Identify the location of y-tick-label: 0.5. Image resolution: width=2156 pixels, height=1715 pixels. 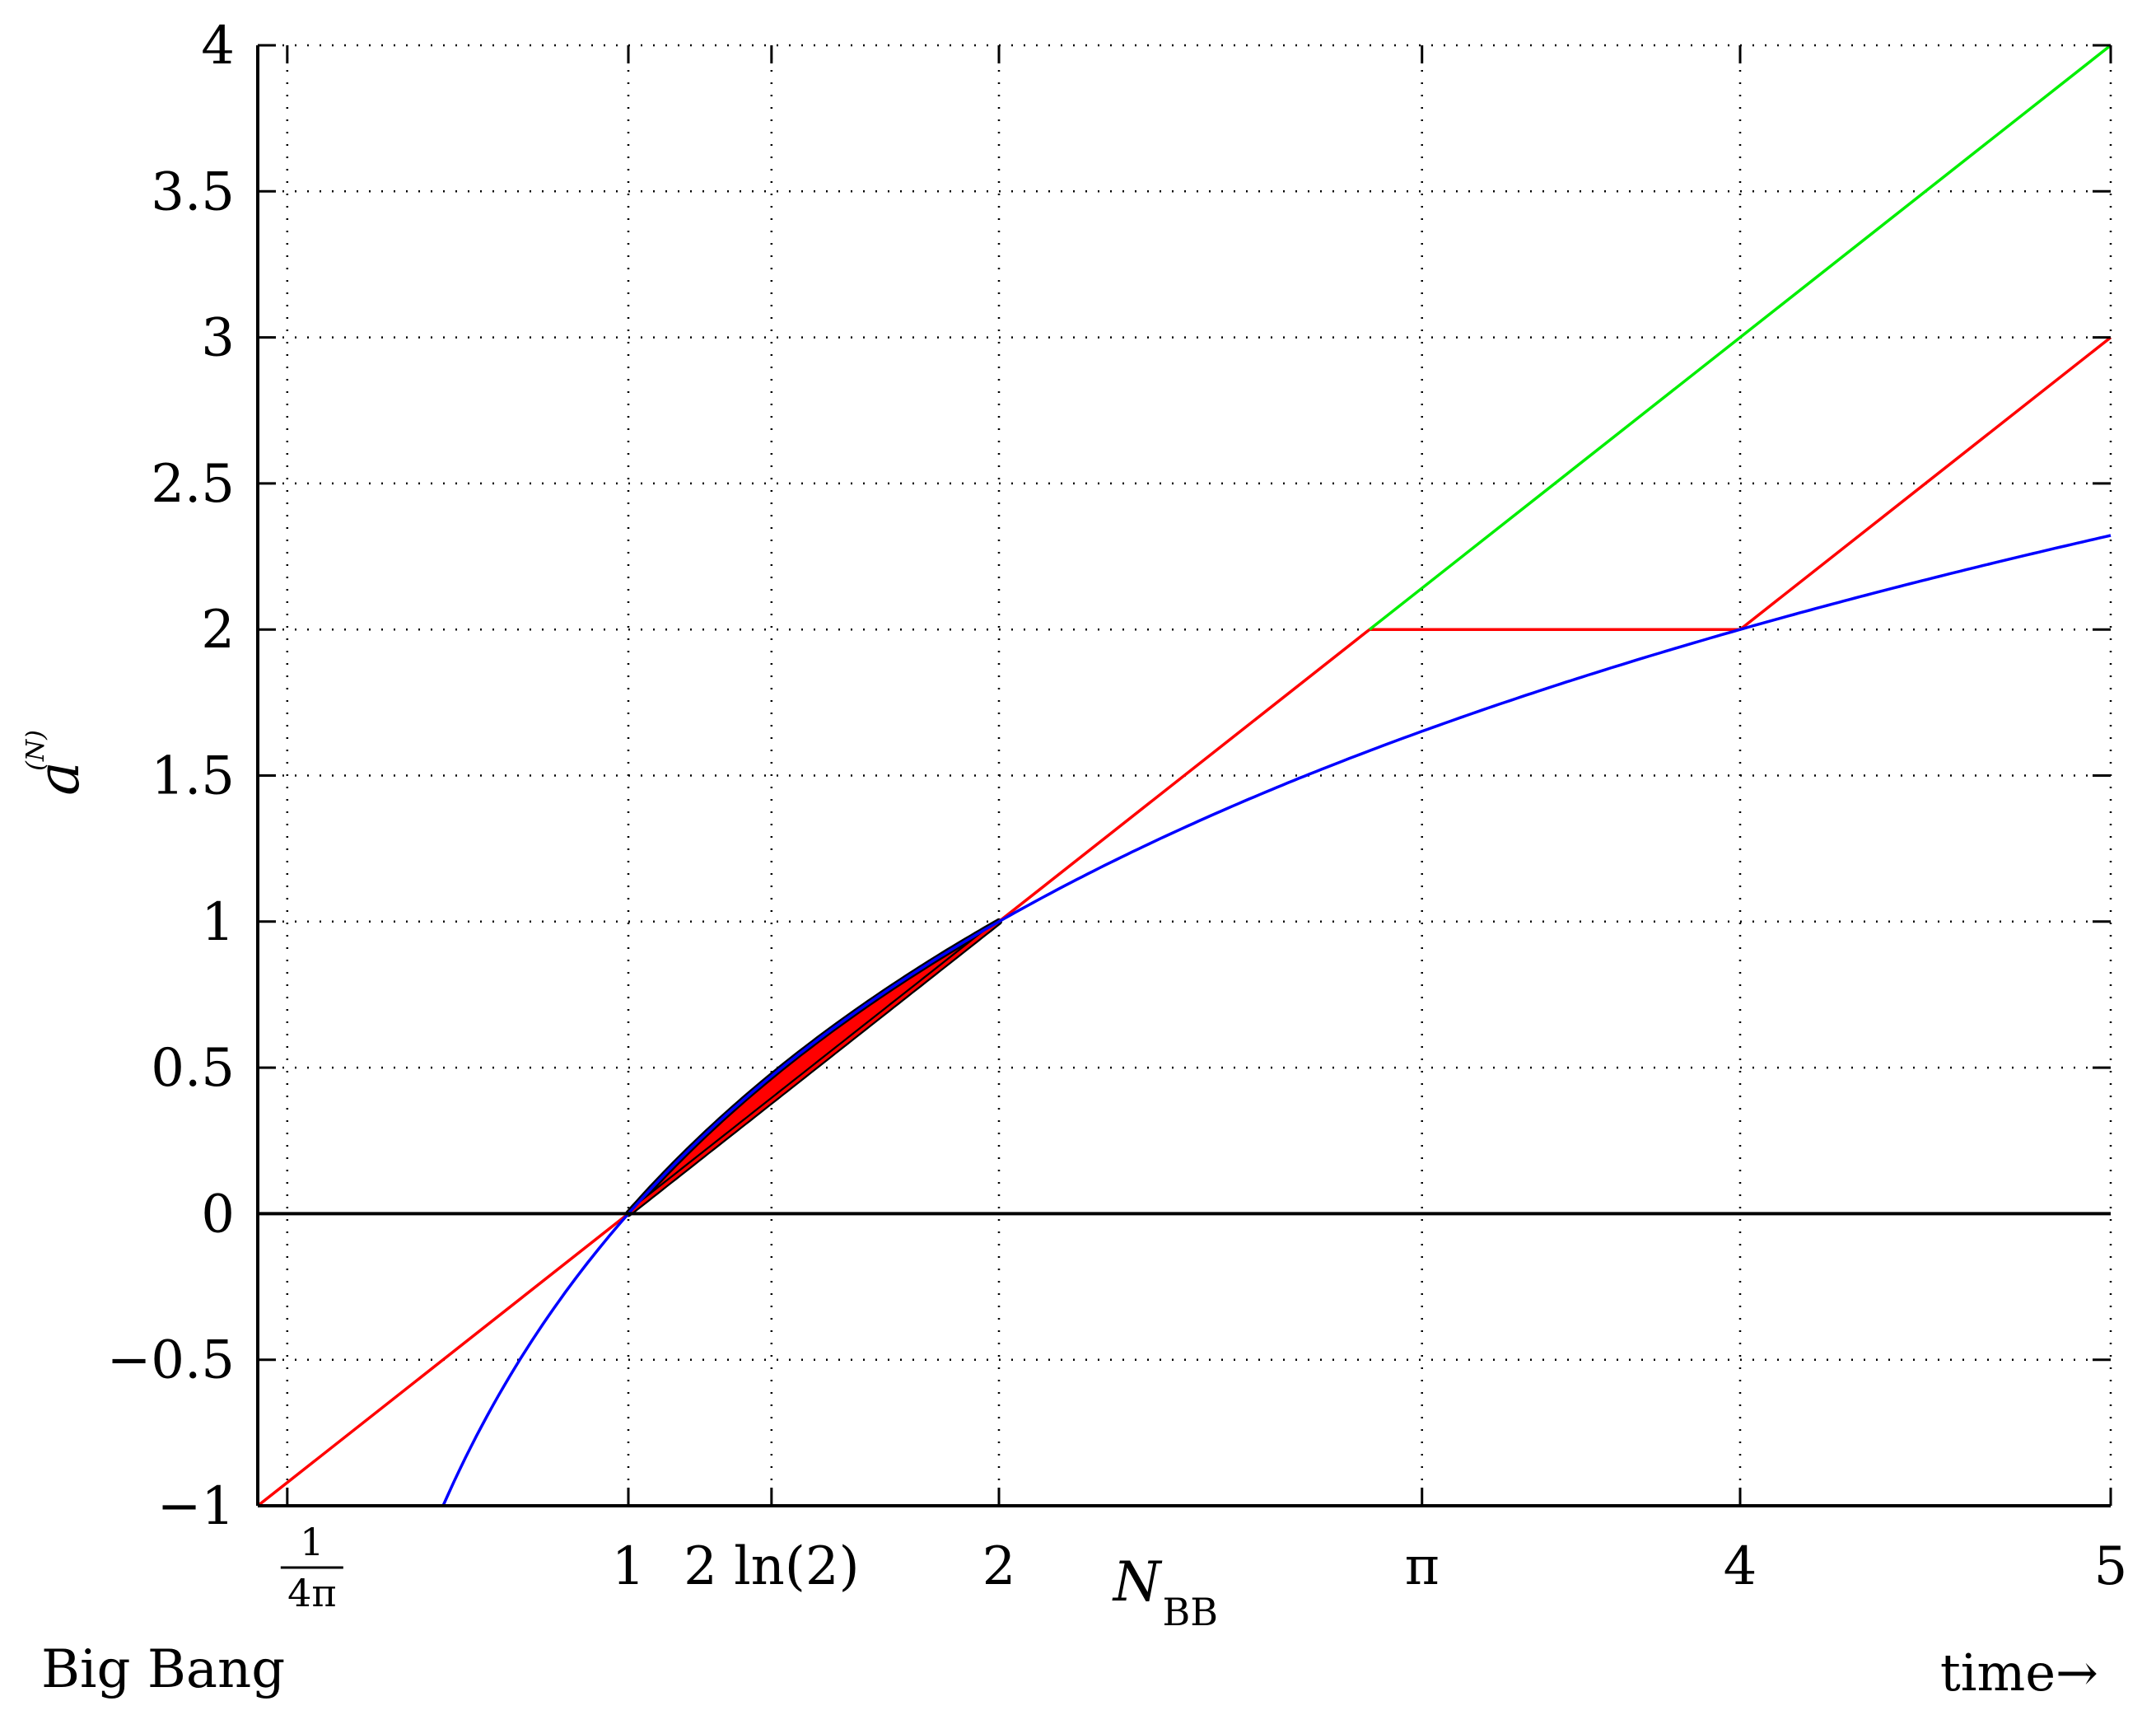
(193, 1068).